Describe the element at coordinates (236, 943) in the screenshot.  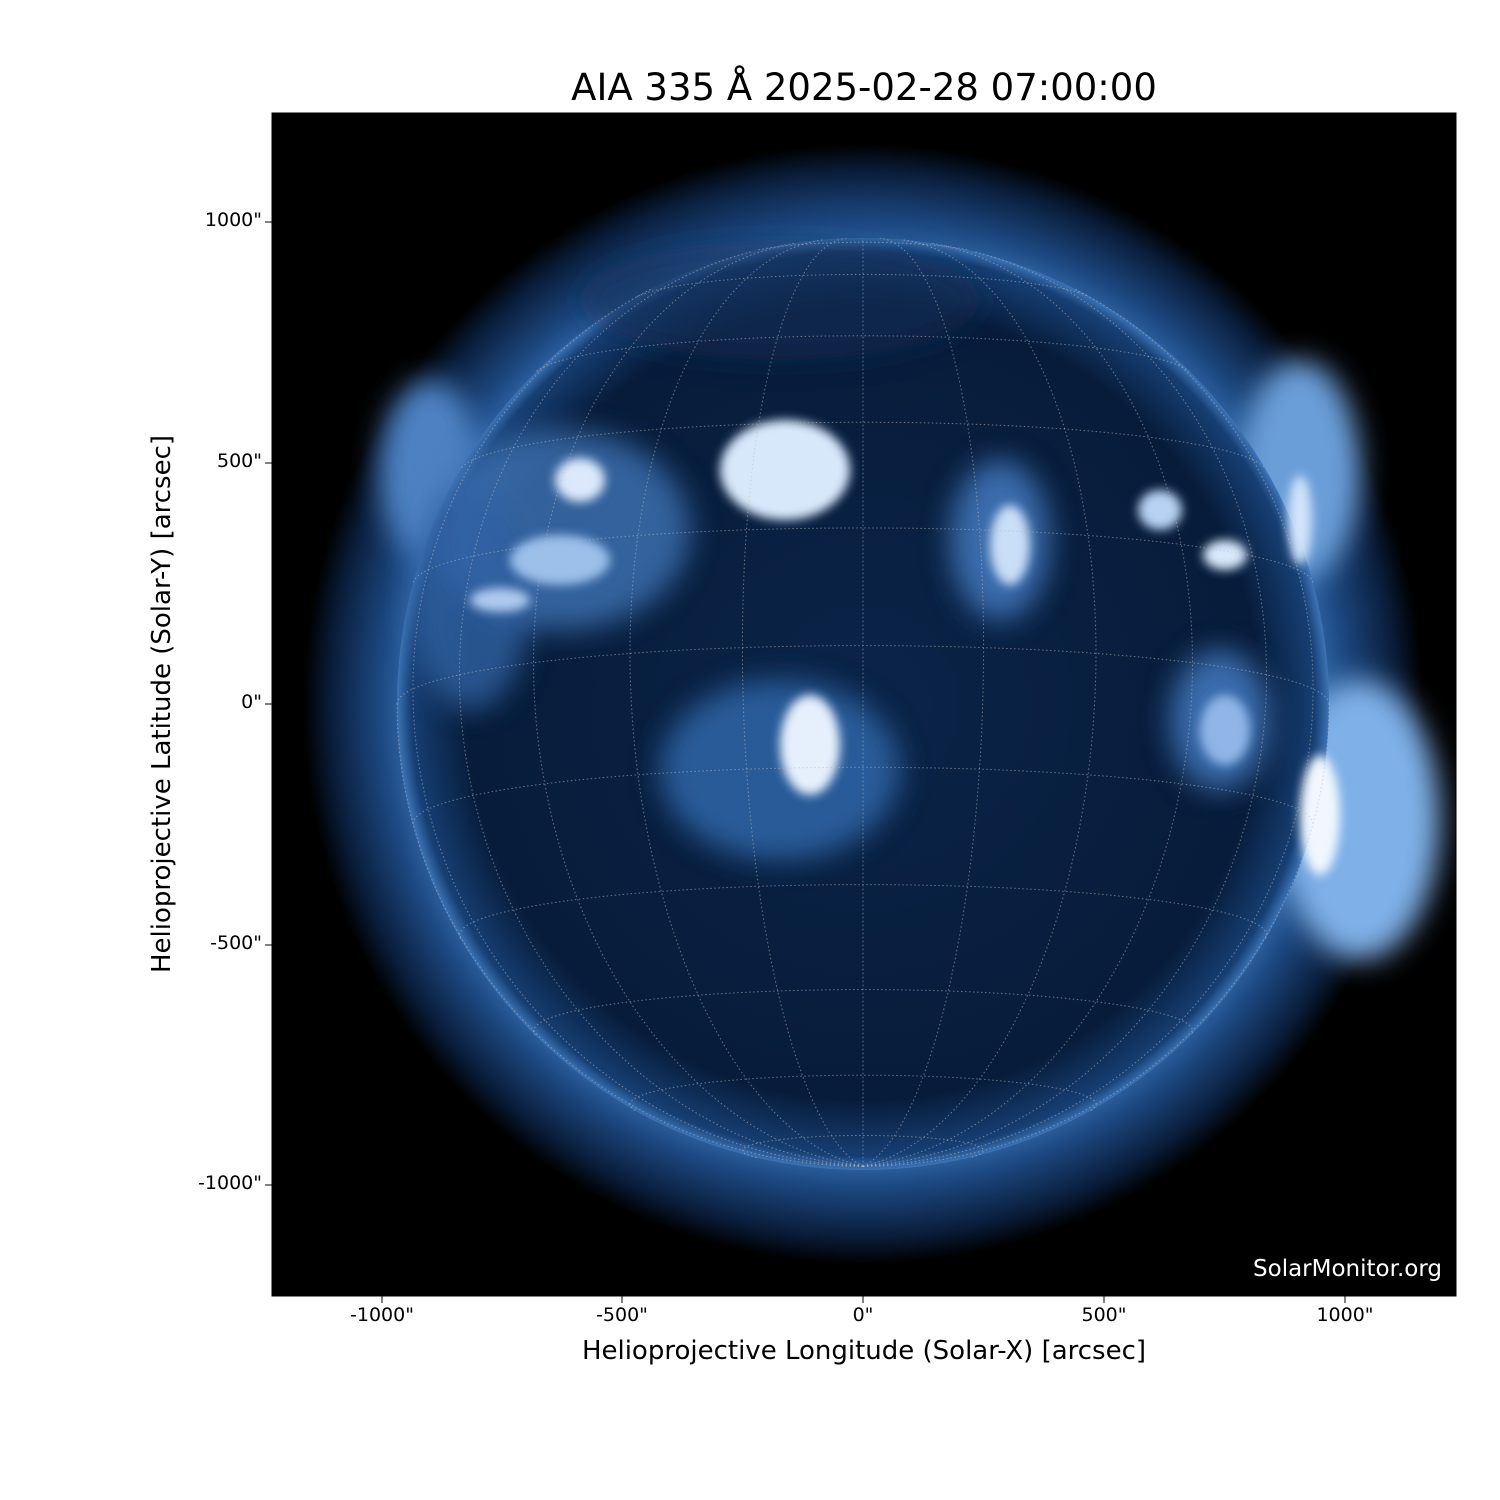
I see `y-tick-label: -500"` at that location.